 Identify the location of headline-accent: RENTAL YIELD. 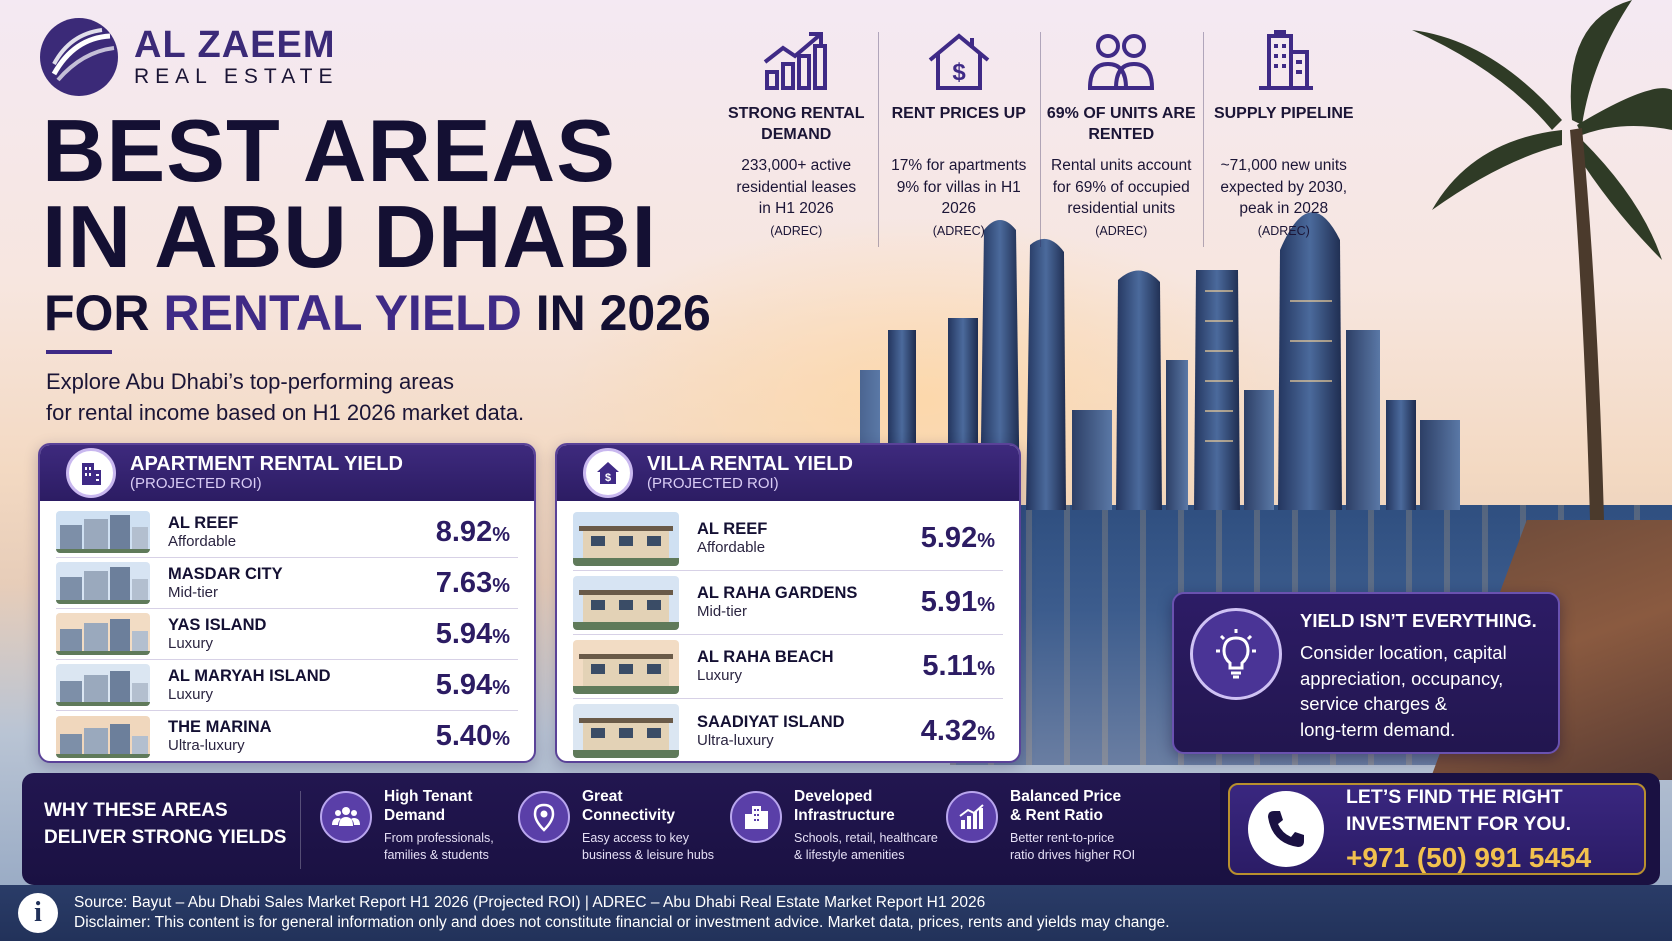
(342, 313).